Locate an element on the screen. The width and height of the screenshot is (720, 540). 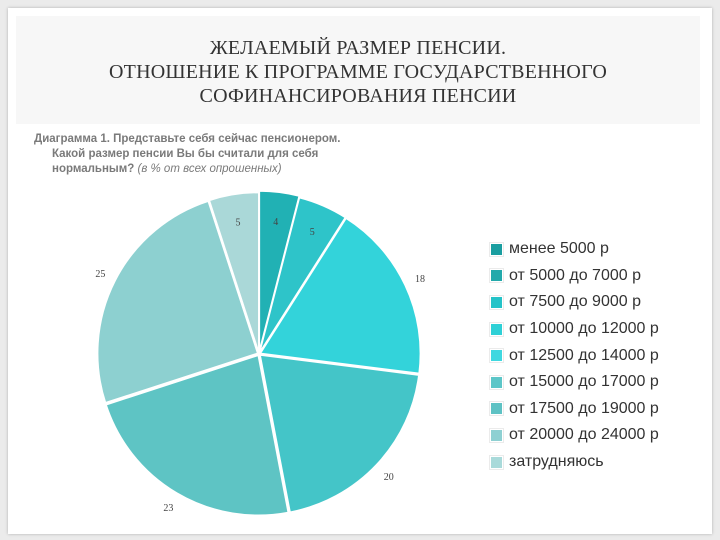
legend-item: менее 5000 р is located at coordinates (597, 249).